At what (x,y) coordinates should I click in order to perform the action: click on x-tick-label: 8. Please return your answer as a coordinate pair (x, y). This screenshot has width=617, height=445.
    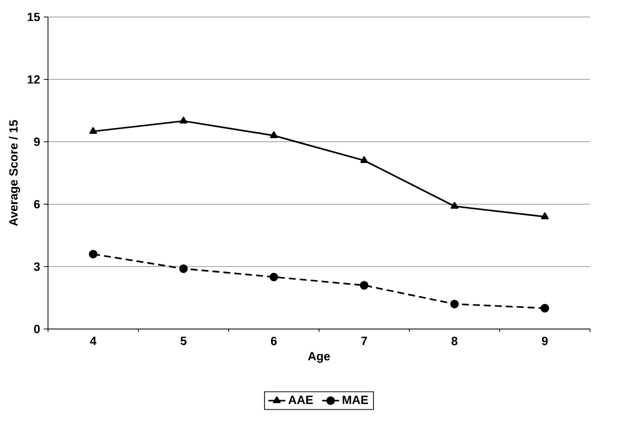
    Looking at the image, I should click on (455, 341).